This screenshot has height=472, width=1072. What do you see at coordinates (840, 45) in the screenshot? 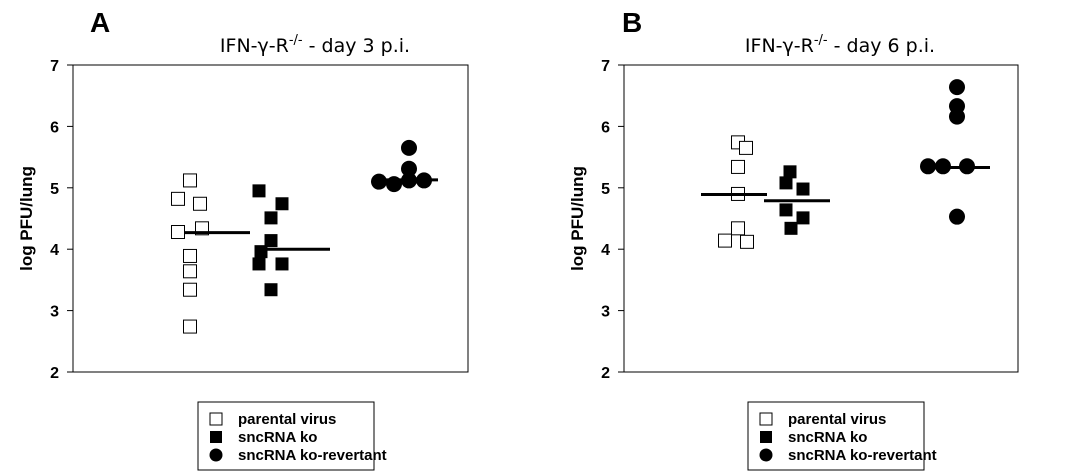
I see `chart-title: IFN-γ-R-/- - day 6 p.i.` at bounding box center [840, 45].